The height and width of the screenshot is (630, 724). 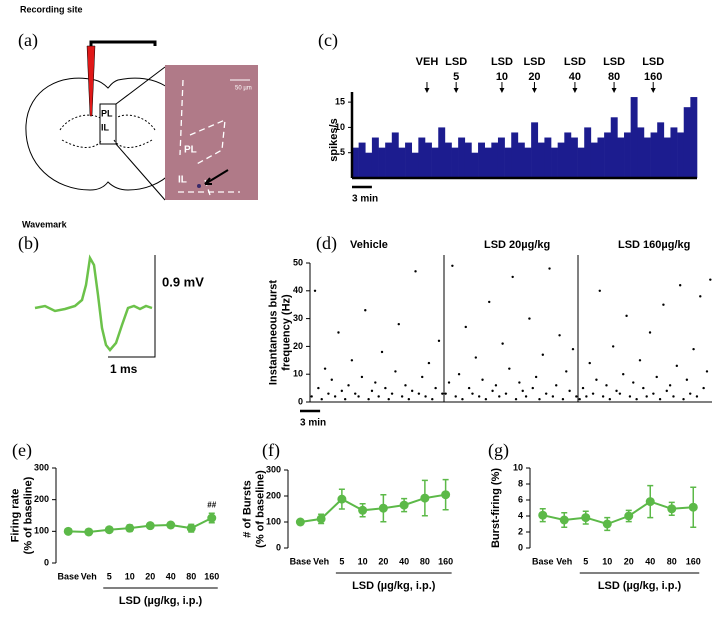 I want to click on x-tick-label: 10, so click(x=363, y=561).